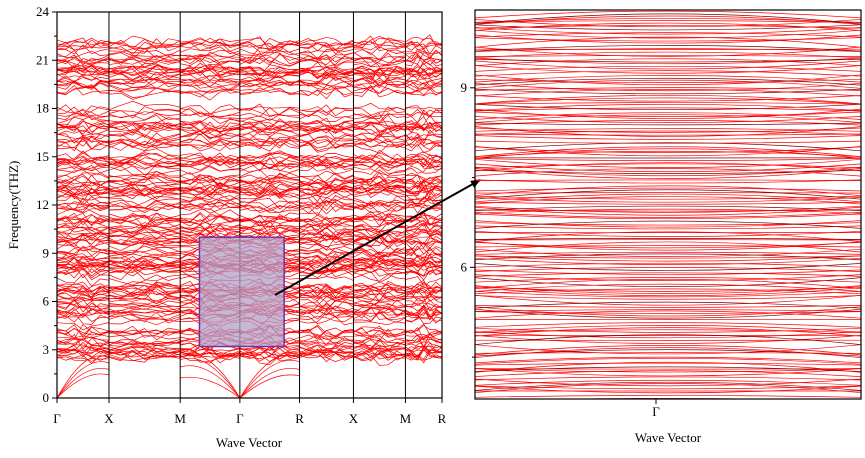  I want to click on zoom-box, so click(241, 292).